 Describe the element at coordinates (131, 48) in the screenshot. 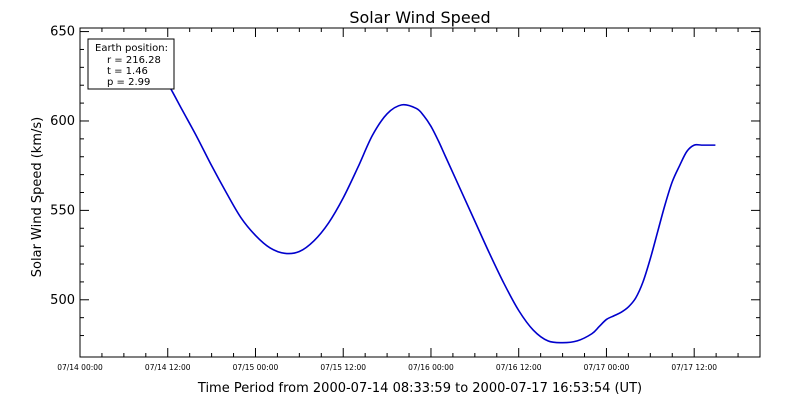

I see `info-box-heading: Earth position:` at that location.